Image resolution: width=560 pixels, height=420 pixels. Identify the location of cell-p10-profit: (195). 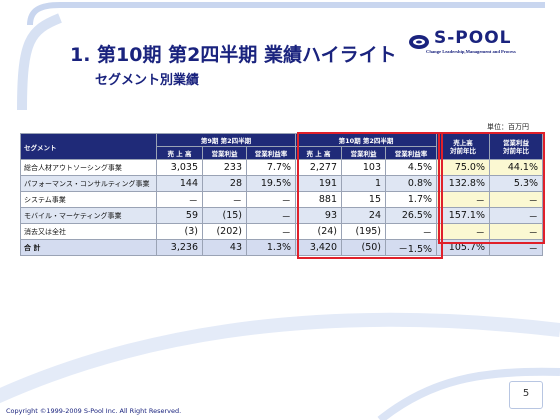
(364, 231).